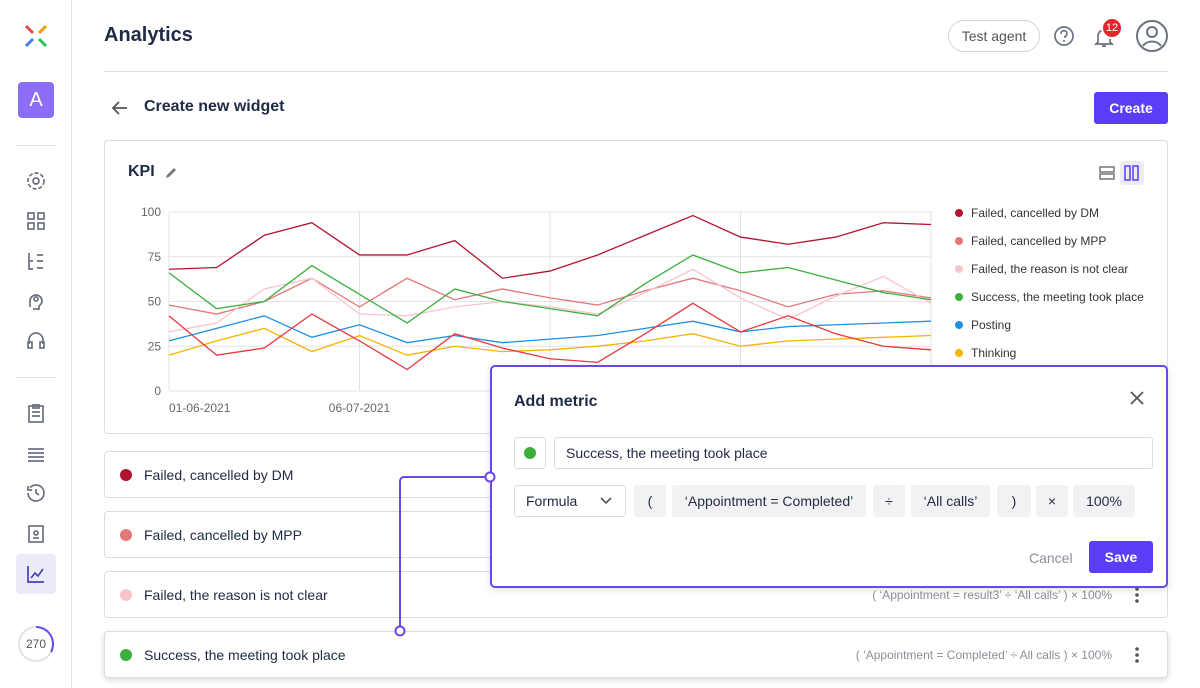 The height and width of the screenshot is (688, 1200). What do you see at coordinates (245, 655) in the screenshot?
I see `metric-name: Success, the meeting took place` at bounding box center [245, 655].